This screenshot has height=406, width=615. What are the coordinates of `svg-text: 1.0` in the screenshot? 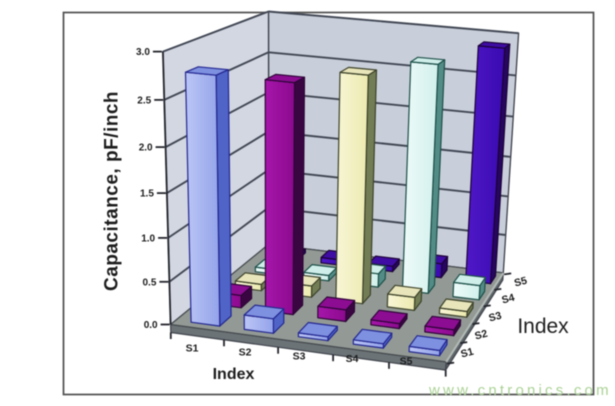 It's located at (148, 238).